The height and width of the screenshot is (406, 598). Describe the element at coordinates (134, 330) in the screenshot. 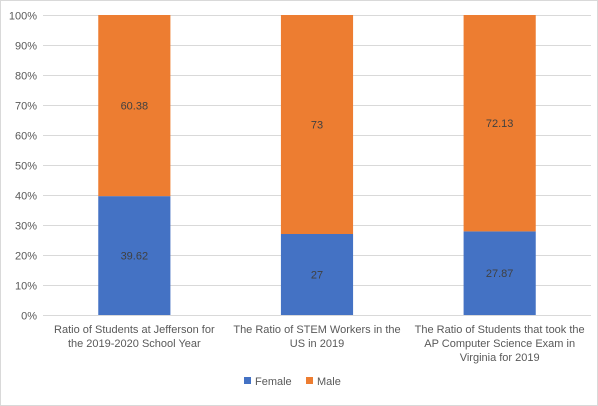

I see `category-label-line: Ratio of Students at Jefferson for` at that location.